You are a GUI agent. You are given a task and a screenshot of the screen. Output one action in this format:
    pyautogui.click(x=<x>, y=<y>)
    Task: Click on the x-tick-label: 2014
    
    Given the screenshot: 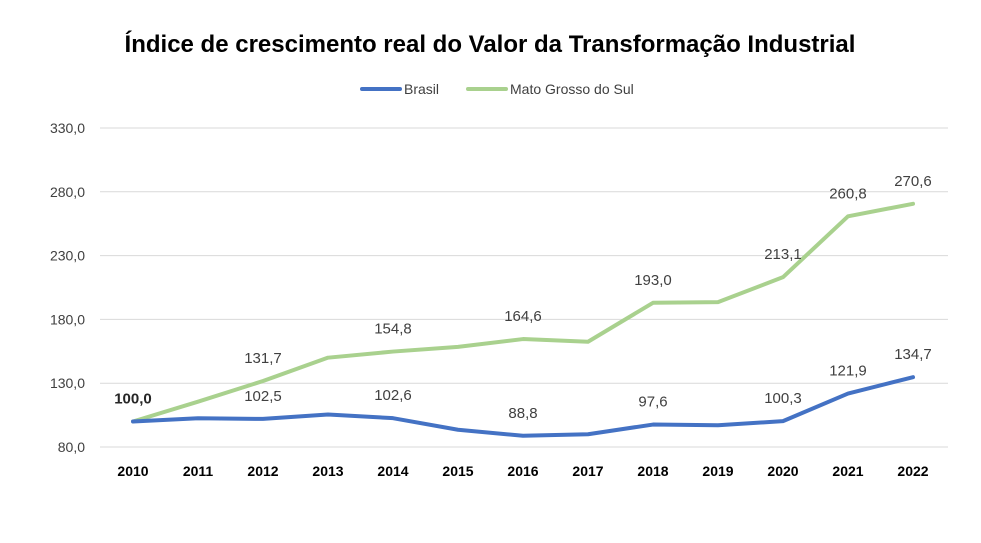 What is the action you would take?
    pyautogui.click(x=392, y=471)
    